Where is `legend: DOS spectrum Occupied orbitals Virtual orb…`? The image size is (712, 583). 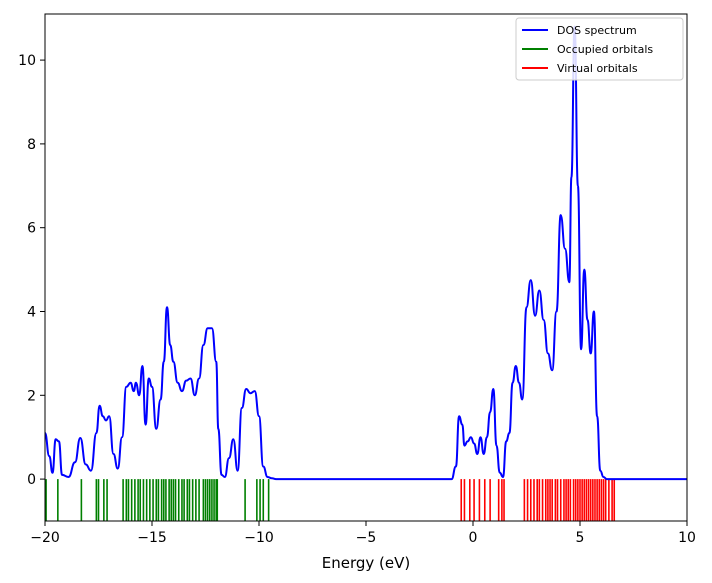 legend: DOS spectrum Occupied orbitals Virtual orb… is located at coordinates (599, 49).